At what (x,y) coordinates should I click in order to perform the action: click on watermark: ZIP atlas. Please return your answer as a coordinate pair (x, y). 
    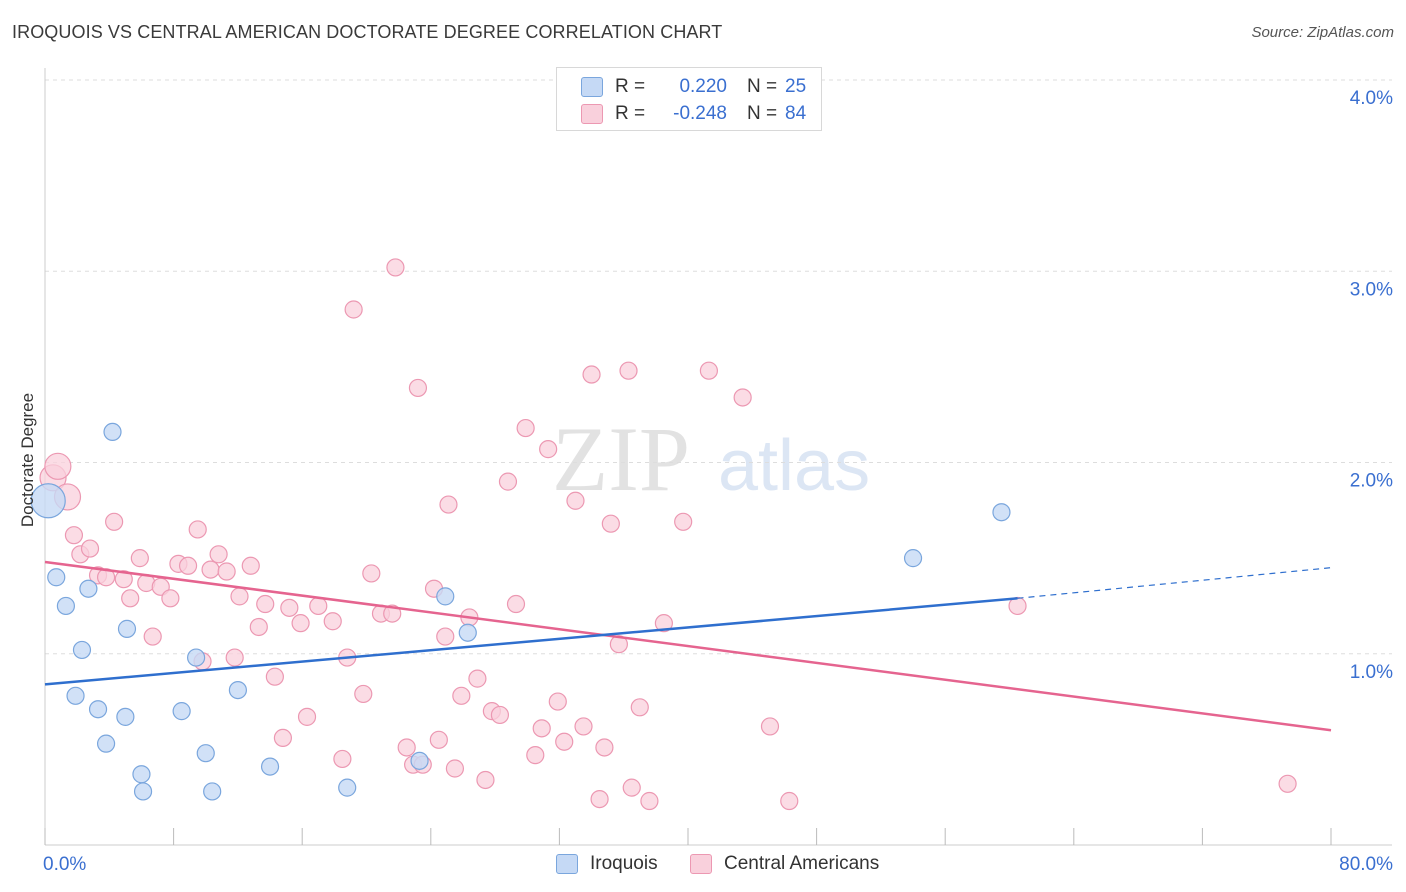
    Looking at the image, I should click on (711, 459).